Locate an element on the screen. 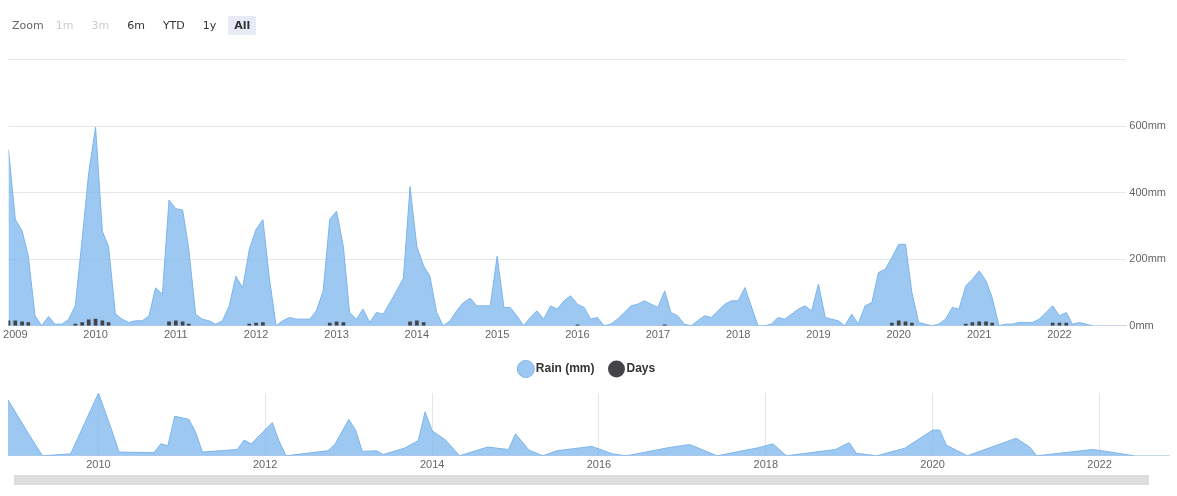 The height and width of the screenshot is (496, 1177). text: YTD is located at coordinates (173, 25).